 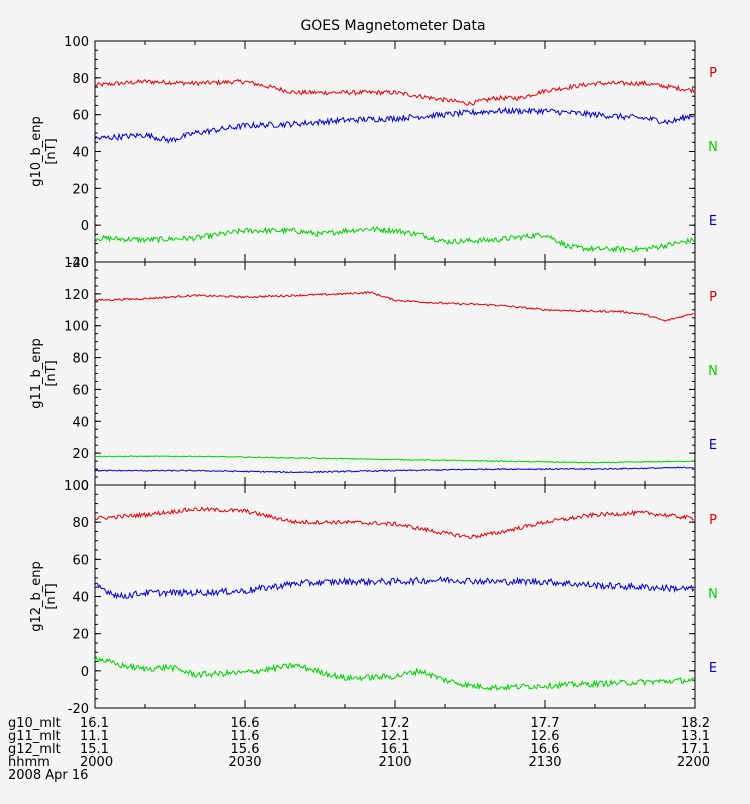 What do you see at coordinates (244, 762) in the screenshot?
I see `footer-row-value: 2030` at bounding box center [244, 762].